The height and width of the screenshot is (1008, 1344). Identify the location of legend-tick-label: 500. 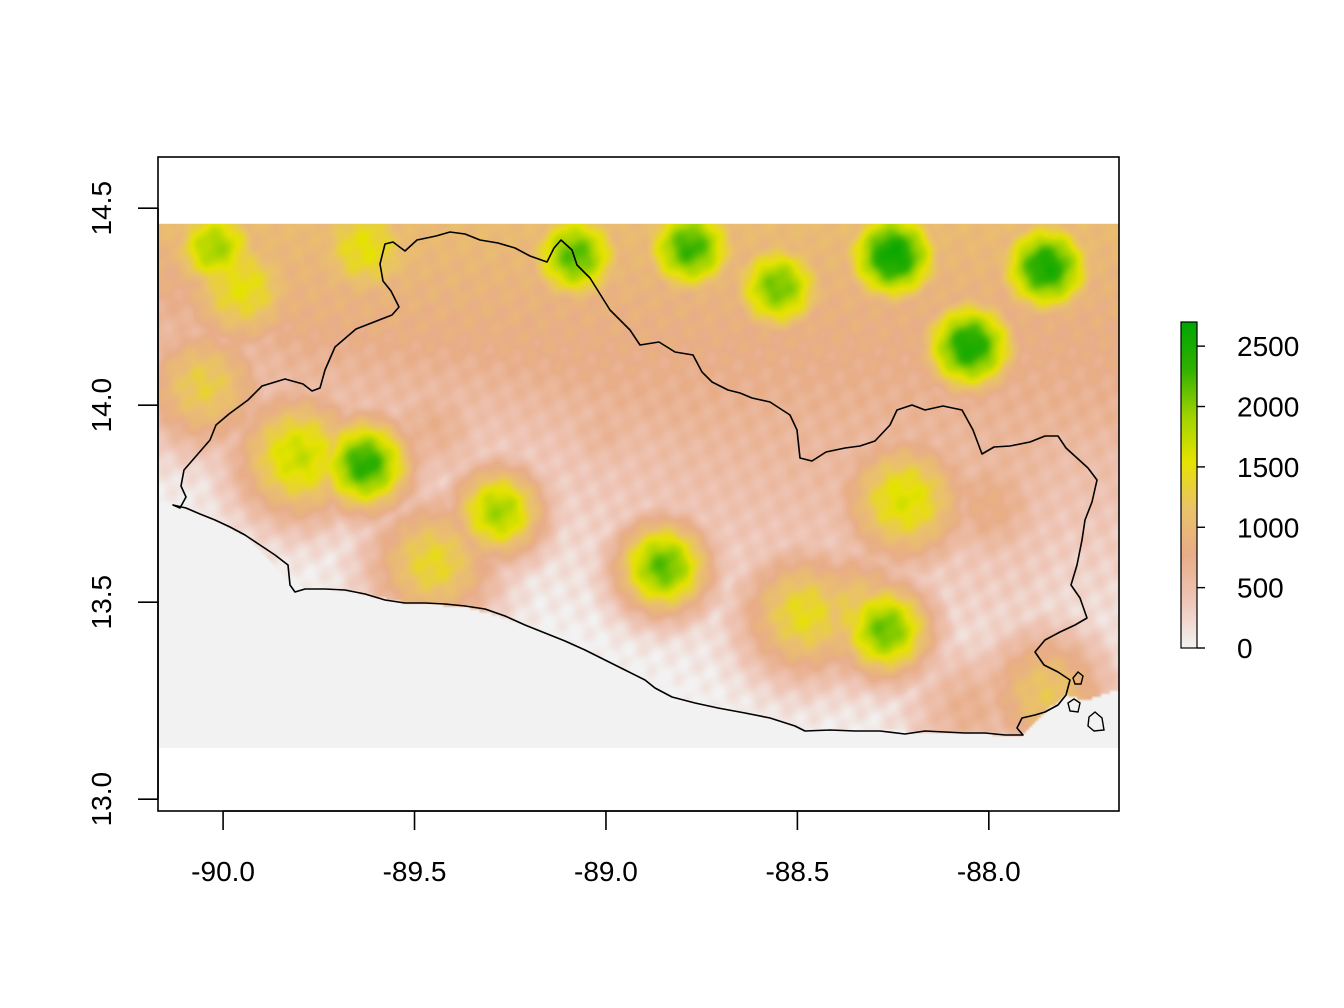
(1260, 588).